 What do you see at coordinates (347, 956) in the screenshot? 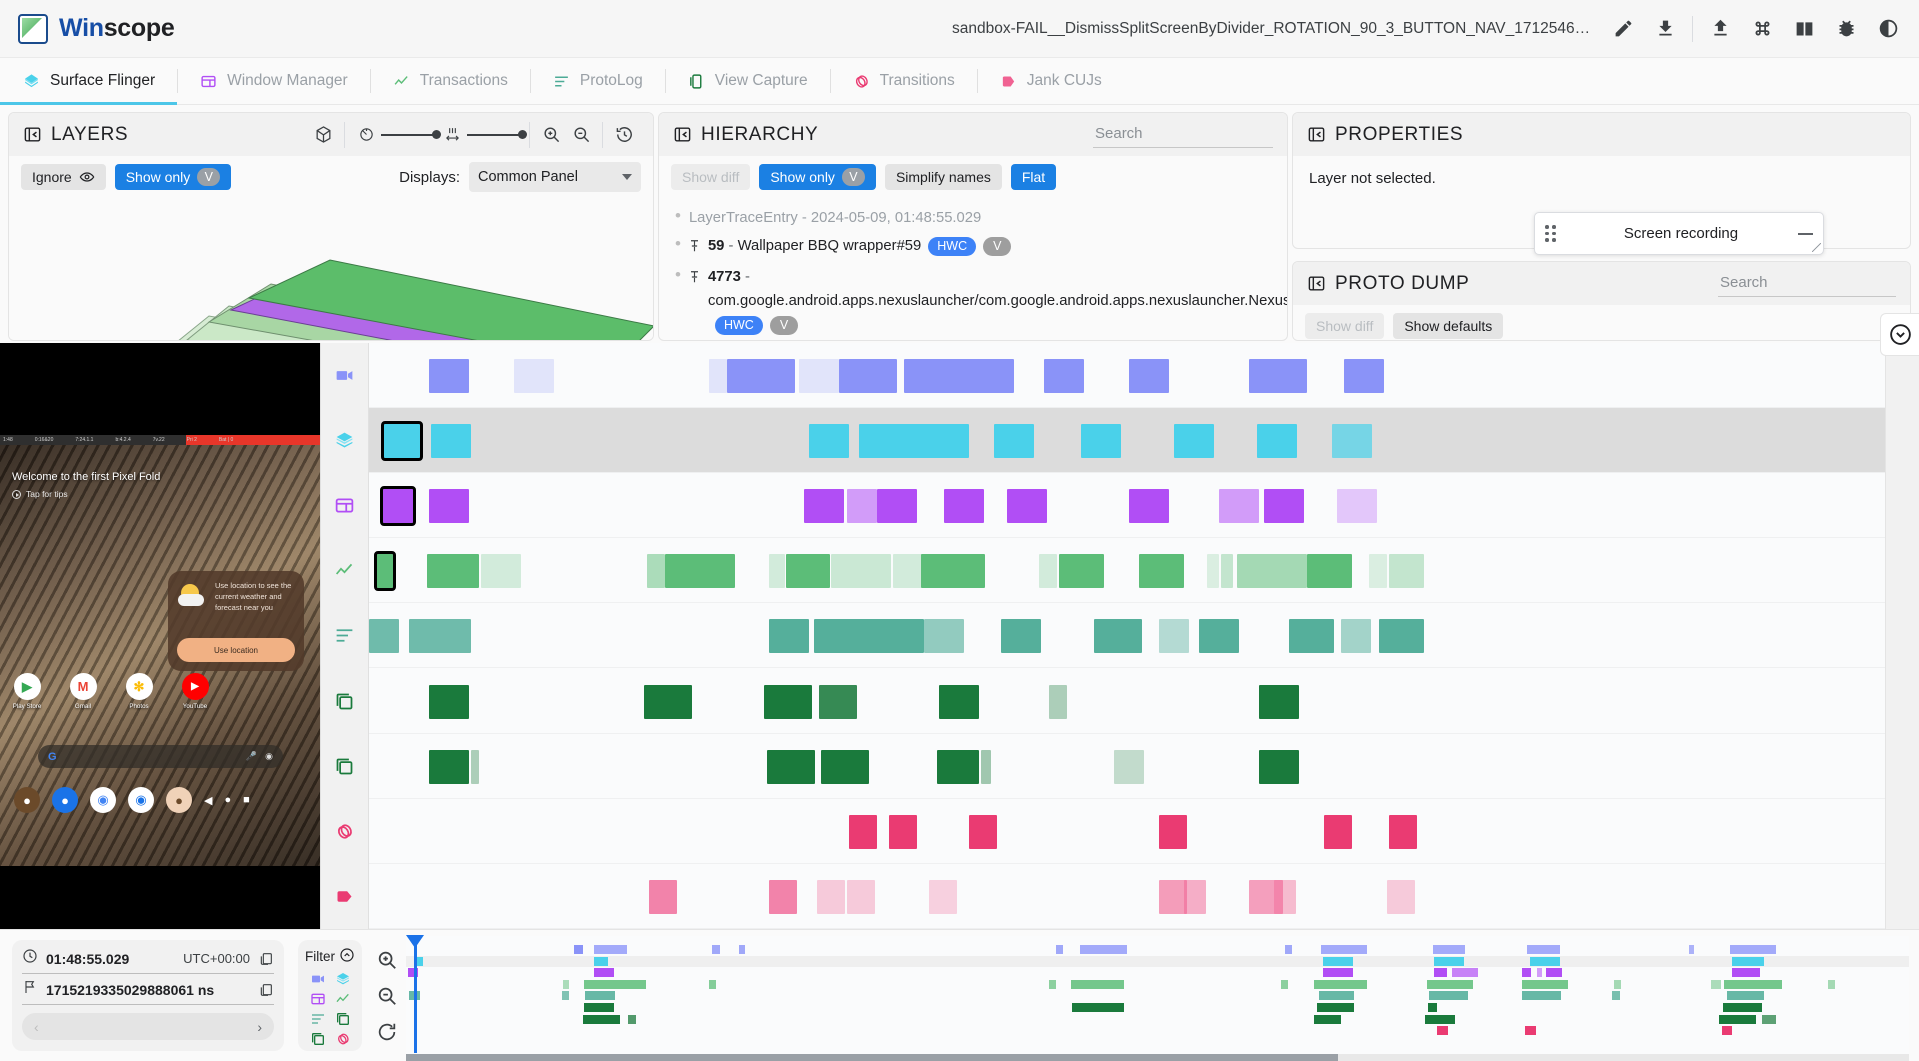
I see `chevron-up-circle-icon` at bounding box center [347, 956].